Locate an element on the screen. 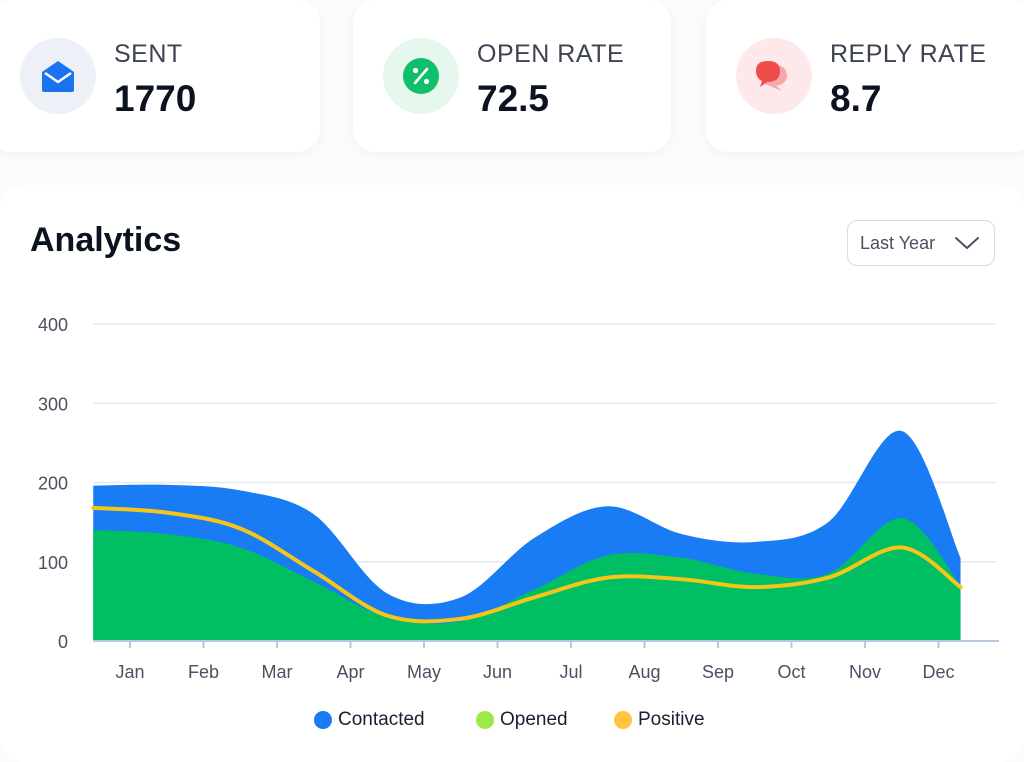 Image resolution: width=1024 pixels, height=762 pixels. legend-item-positive: Positive is located at coordinates (659, 720).